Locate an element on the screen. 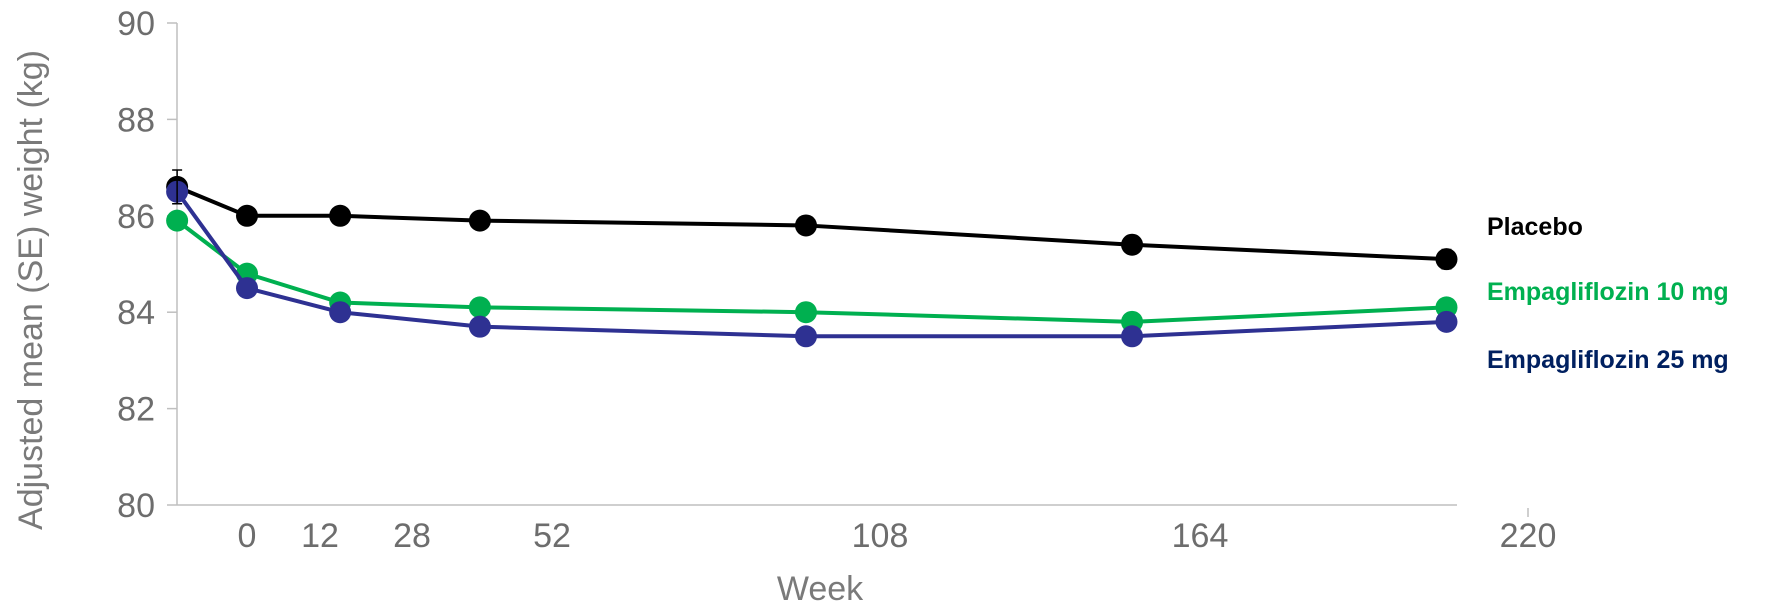 The image size is (1777, 607). x-tick-label: 28 is located at coordinates (412, 536).